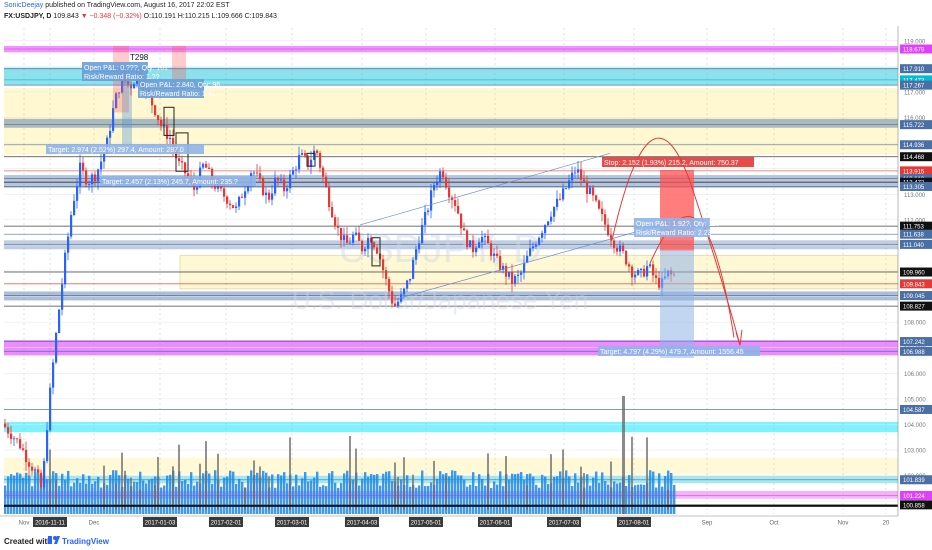  I want to click on price-label-text: 109.843, so click(914, 285).